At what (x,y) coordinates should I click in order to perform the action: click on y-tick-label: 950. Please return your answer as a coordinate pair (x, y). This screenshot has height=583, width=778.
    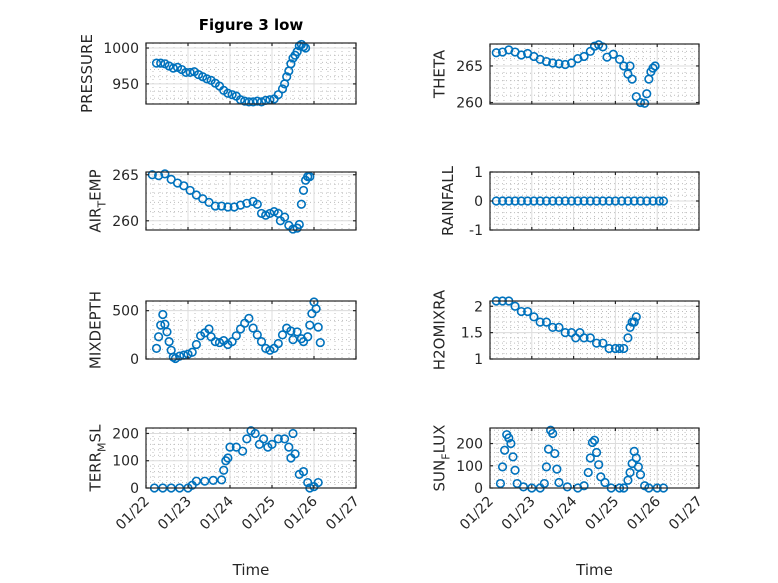
    Looking at the image, I should click on (125, 85).